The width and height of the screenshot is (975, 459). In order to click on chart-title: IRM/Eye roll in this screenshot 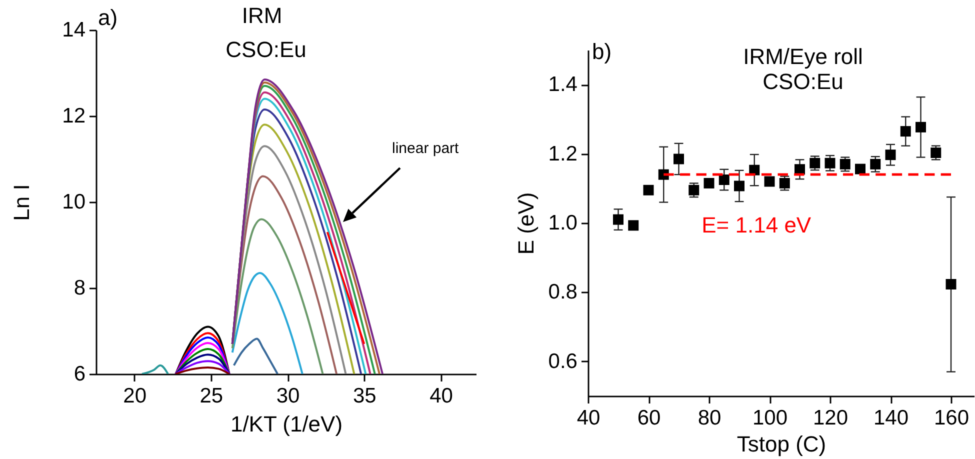, I will do `click(803, 56)`.